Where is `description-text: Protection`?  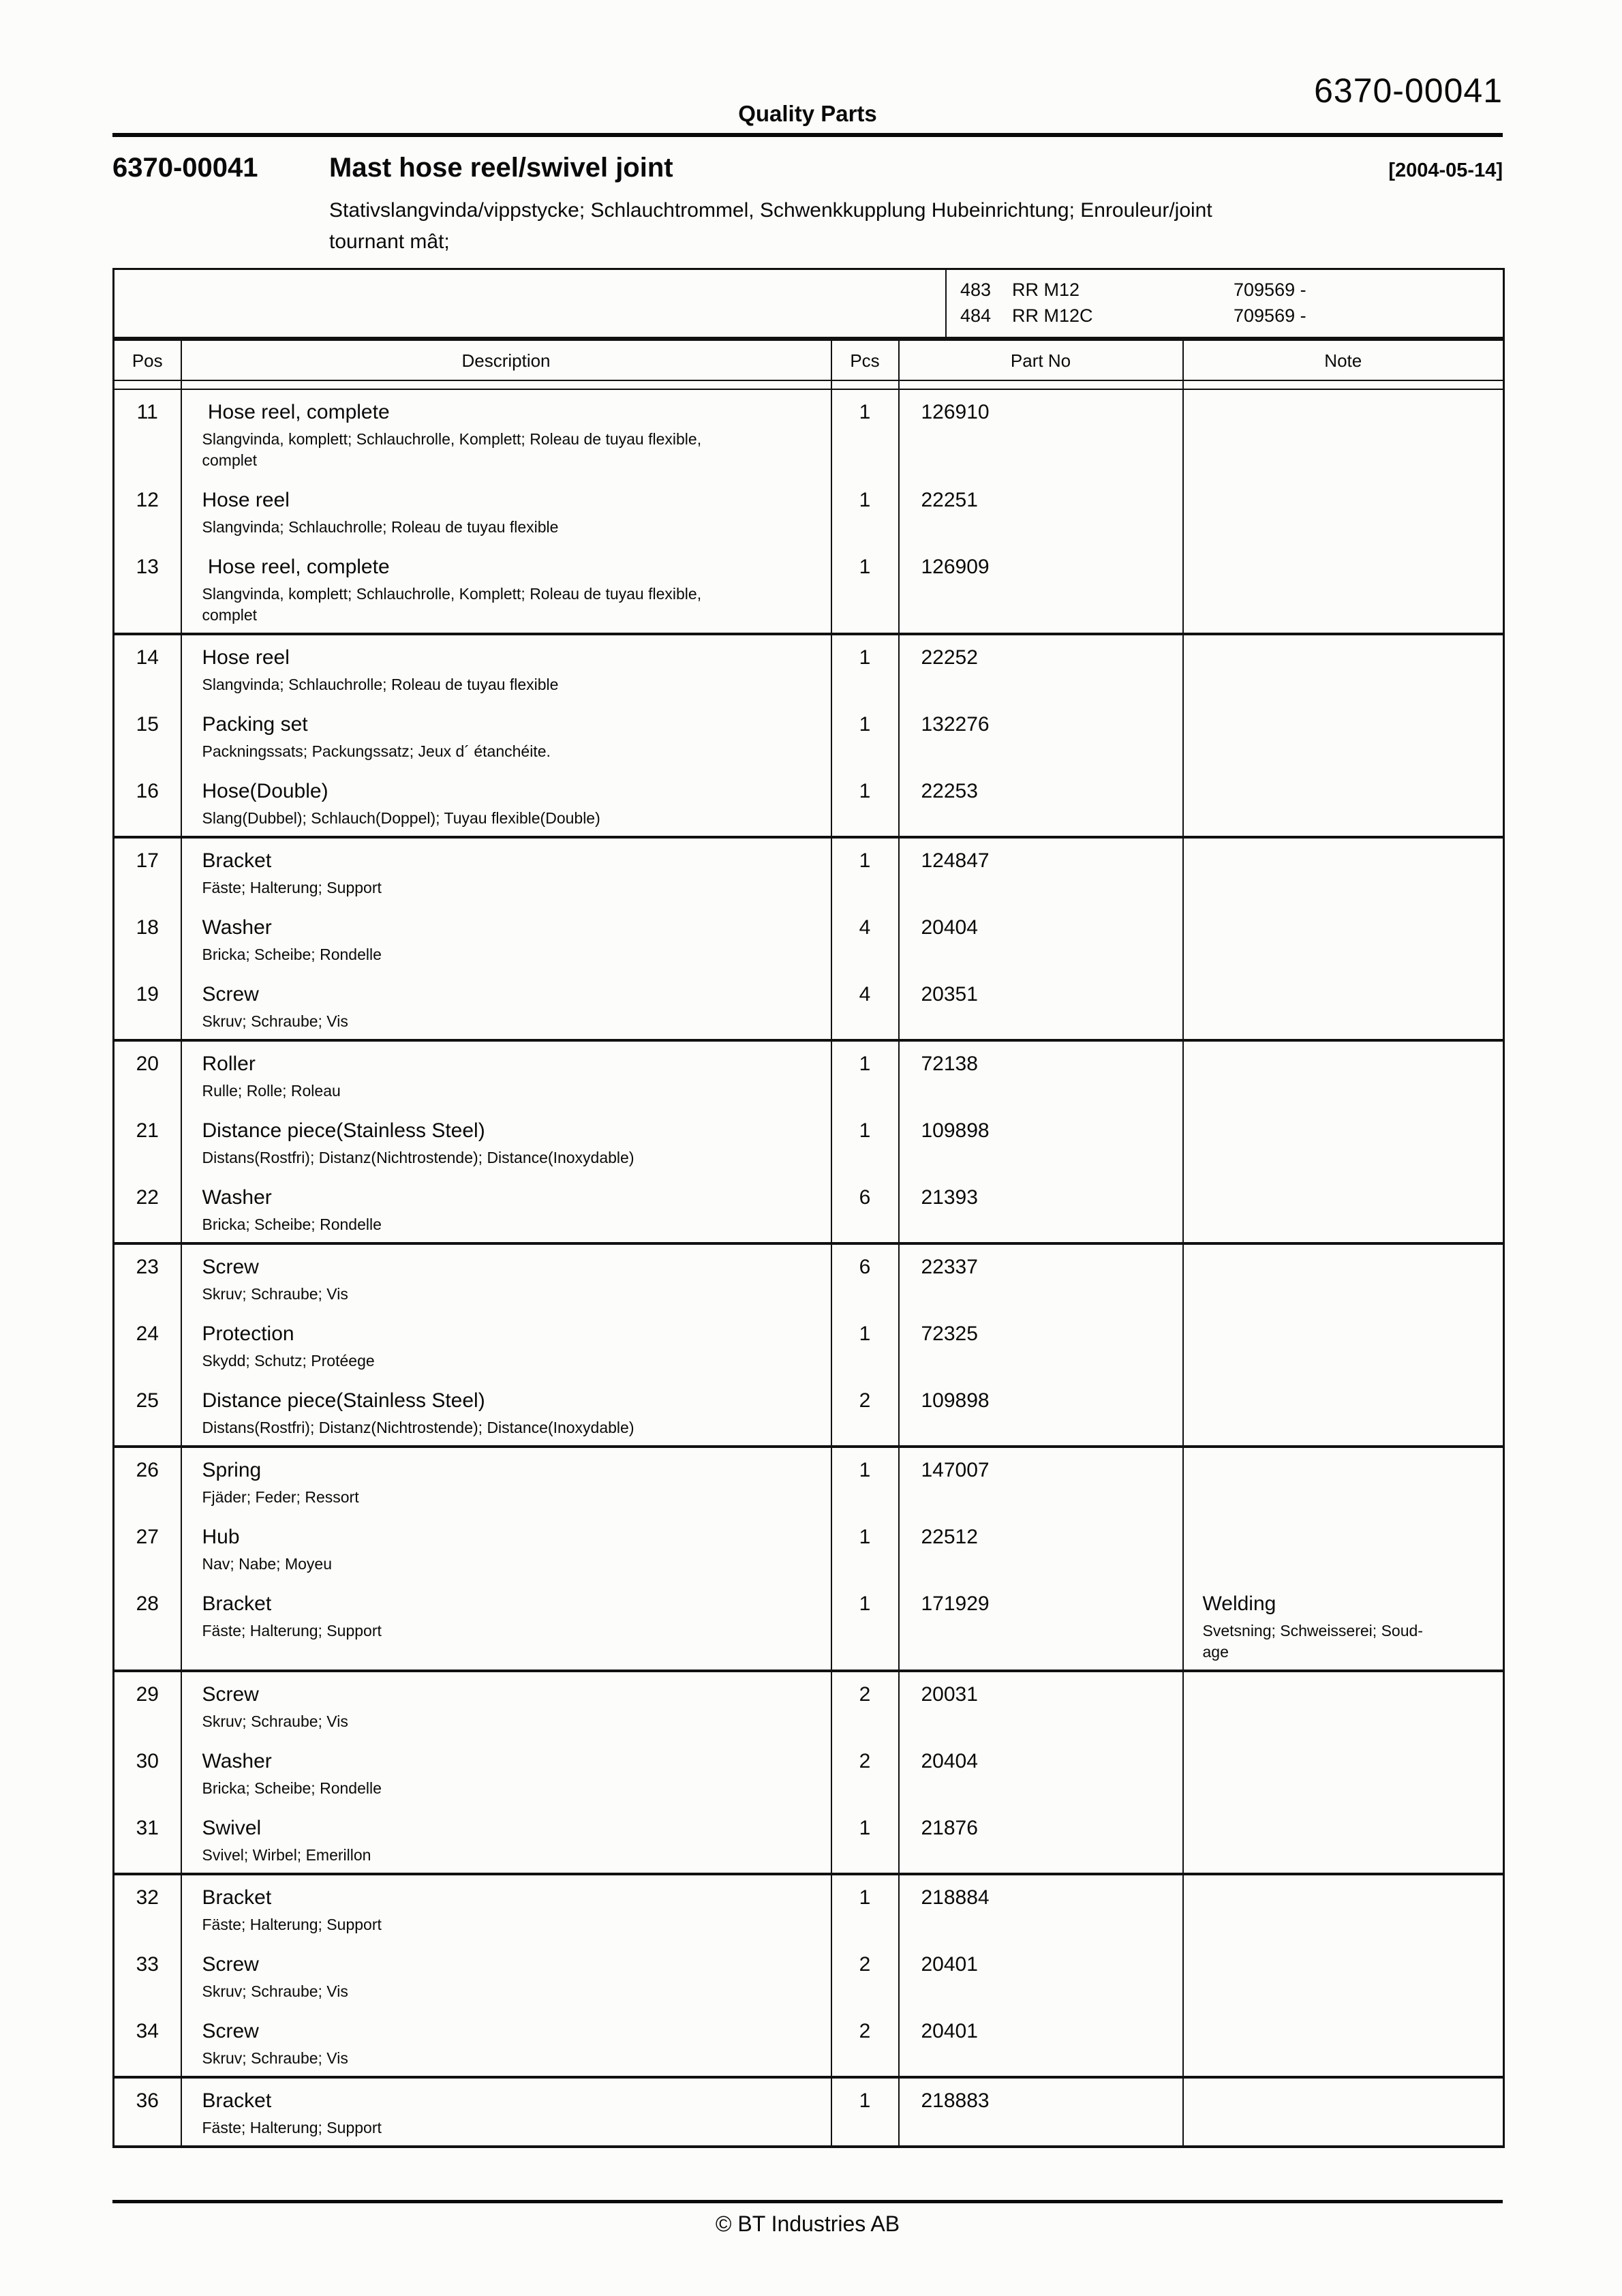
description-text: Protection is located at coordinates (248, 1334).